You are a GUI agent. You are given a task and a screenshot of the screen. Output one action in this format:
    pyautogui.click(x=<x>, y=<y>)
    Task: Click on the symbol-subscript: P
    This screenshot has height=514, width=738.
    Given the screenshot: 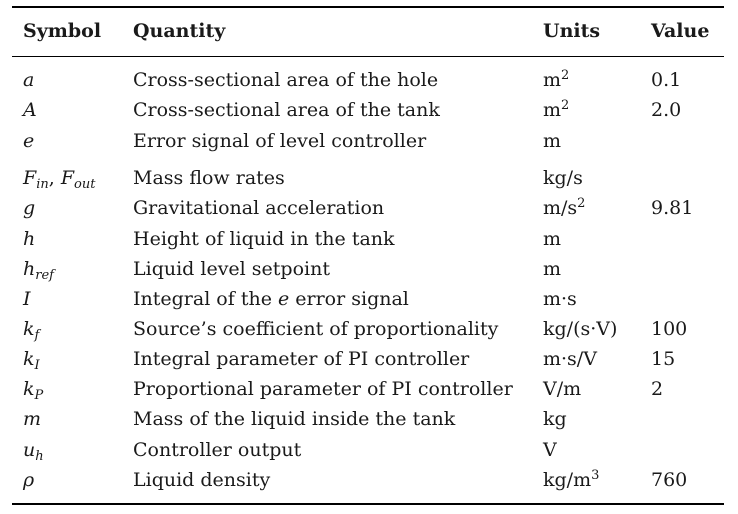 What is the action you would take?
    pyautogui.click(x=39, y=395)
    